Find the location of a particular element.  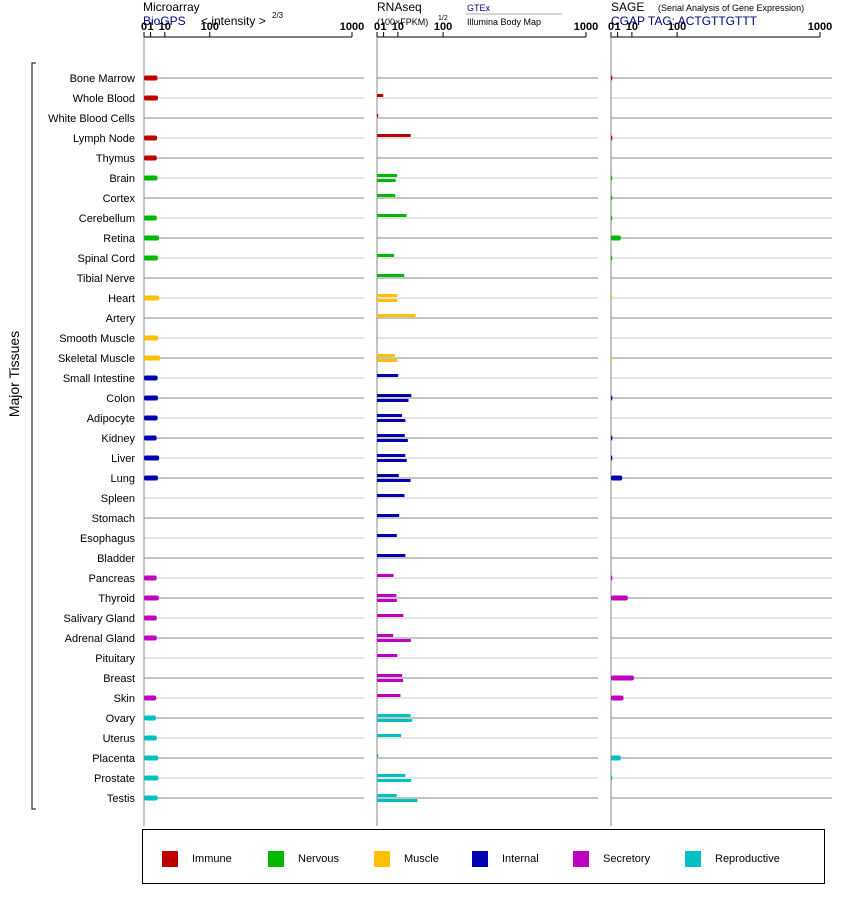

microarray-unit: < intensity > is located at coordinates (233, 21).